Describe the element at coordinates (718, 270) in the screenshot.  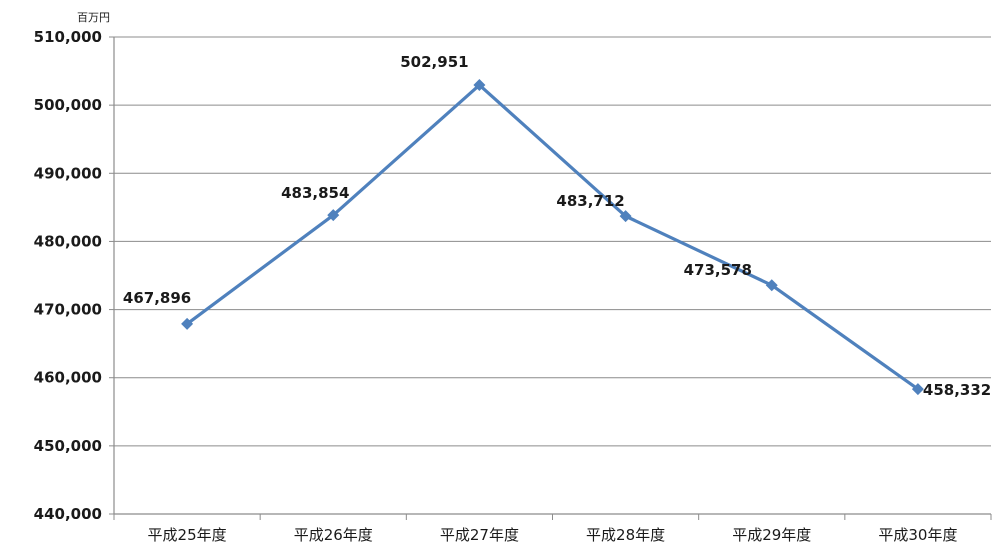
I see `data-label: 473,578` at that location.